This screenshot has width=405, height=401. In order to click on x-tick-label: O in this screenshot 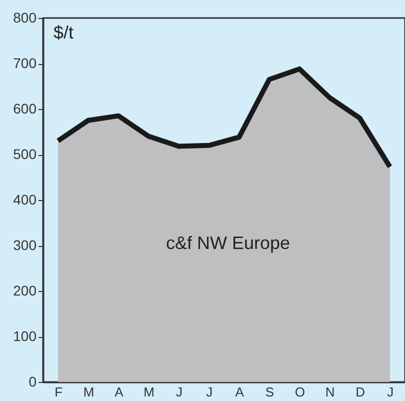, I will do `click(299, 392)`.